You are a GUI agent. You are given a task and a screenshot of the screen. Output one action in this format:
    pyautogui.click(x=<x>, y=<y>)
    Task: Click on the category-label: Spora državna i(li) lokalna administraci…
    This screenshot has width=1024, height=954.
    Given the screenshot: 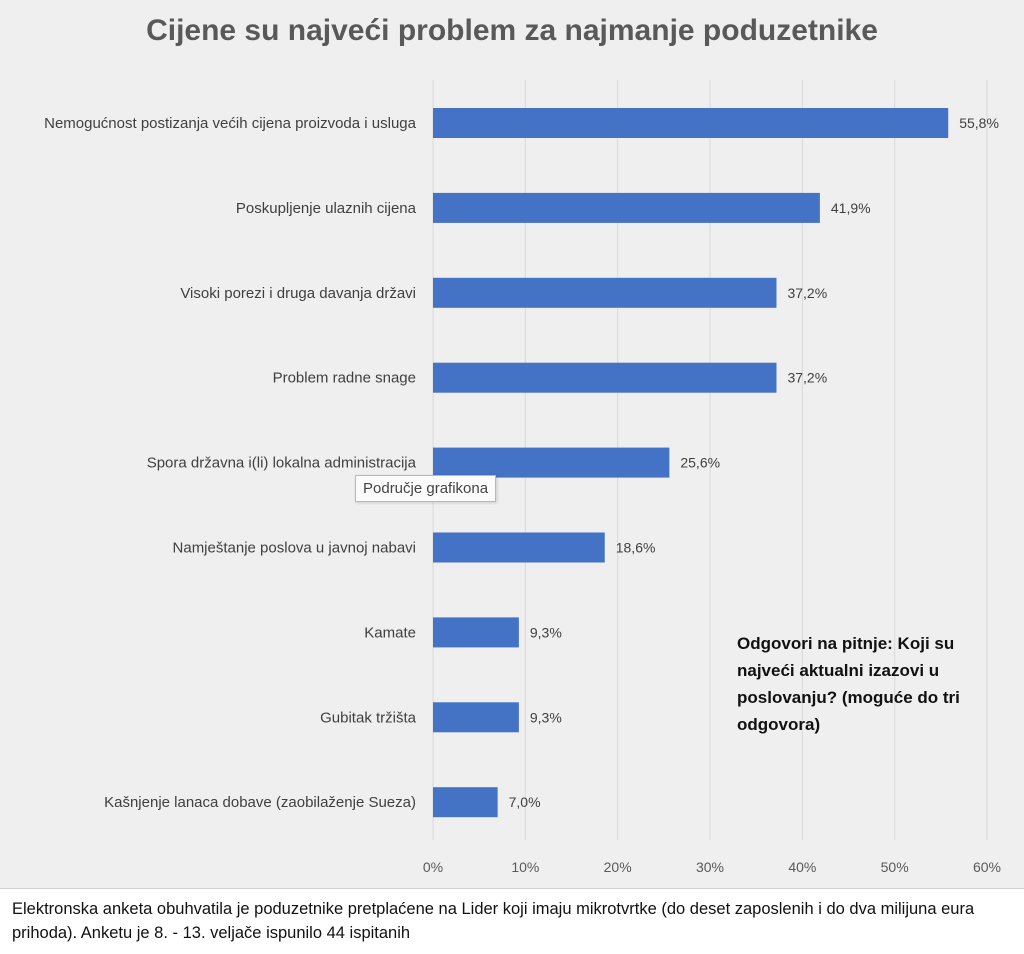 What is the action you would take?
    pyautogui.click(x=282, y=463)
    